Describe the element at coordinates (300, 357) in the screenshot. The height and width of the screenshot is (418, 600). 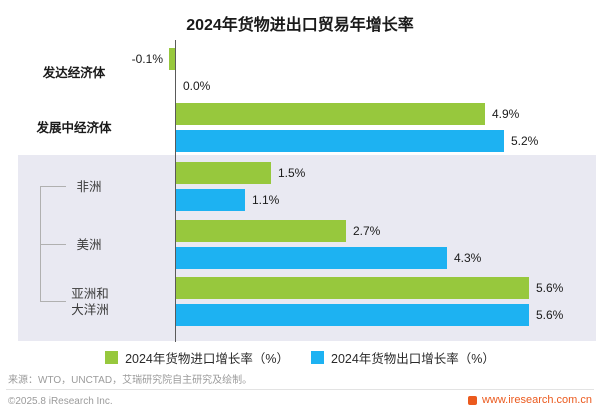
I see `legend: 2024年货物进口增长率（%） 2024年货物出口增长率（%）` at that location.